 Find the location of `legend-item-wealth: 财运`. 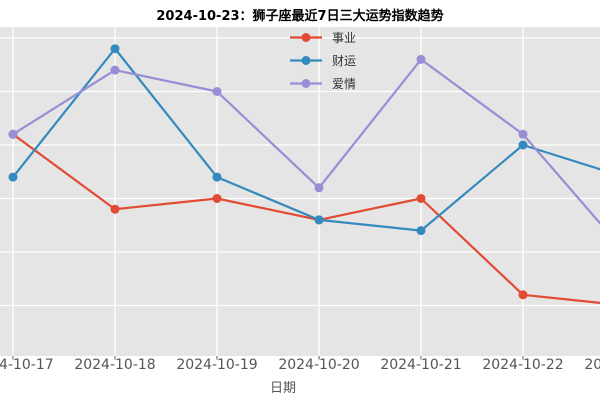

legend-item-wealth: 财运 is located at coordinates (322, 60).